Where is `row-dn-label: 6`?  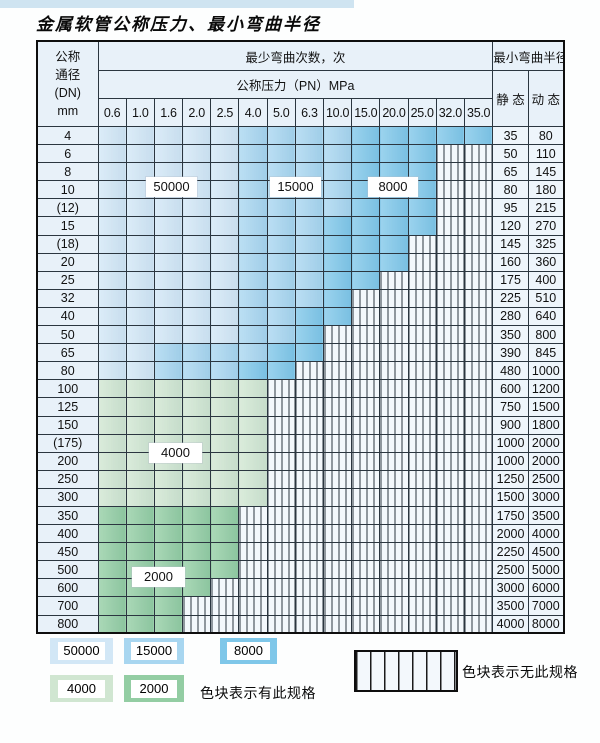
row-dn-label: 6 is located at coordinates (67, 154).